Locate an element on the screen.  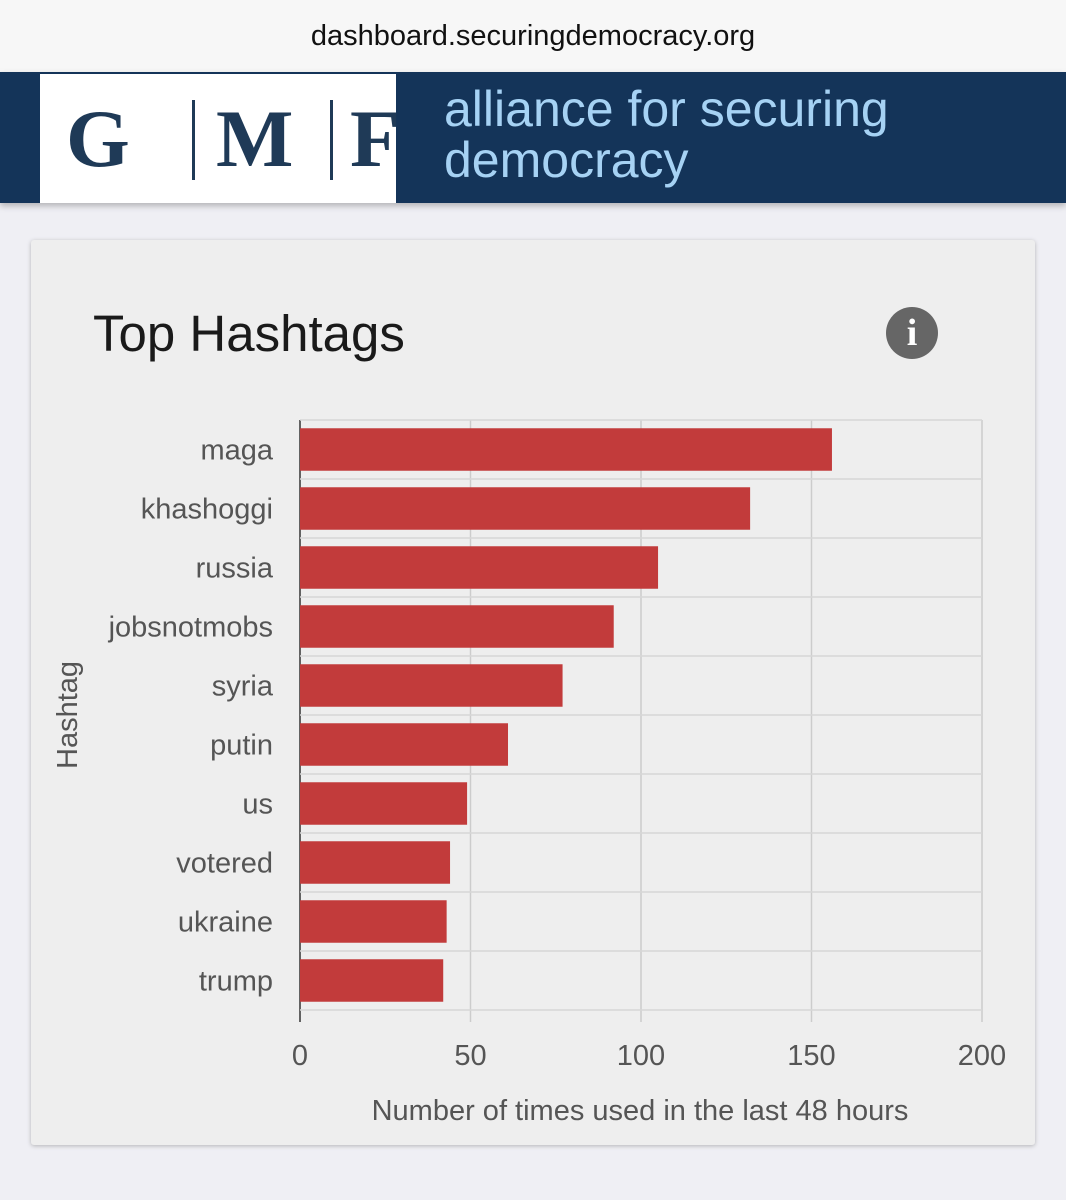
category-label: syria is located at coordinates (243, 687).